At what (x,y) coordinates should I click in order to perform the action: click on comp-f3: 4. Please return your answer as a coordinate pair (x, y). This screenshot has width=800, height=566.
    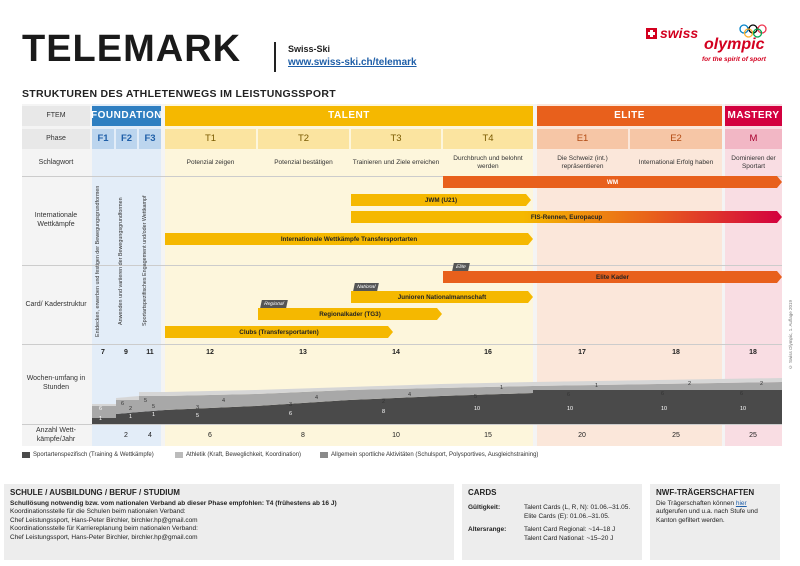
    Looking at the image, I should click on (150, 435).